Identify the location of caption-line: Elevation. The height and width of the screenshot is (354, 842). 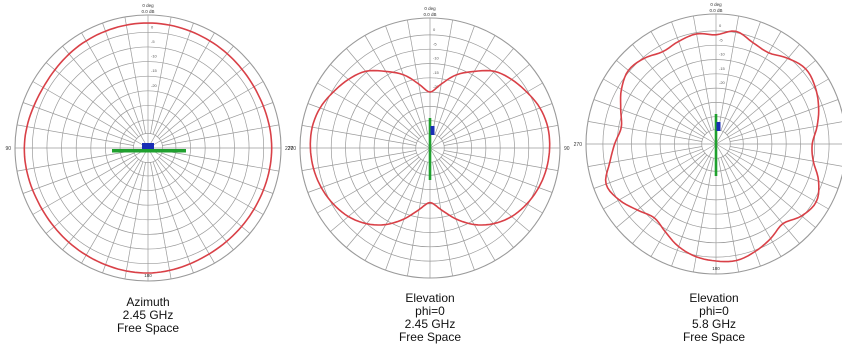
(430, 298).